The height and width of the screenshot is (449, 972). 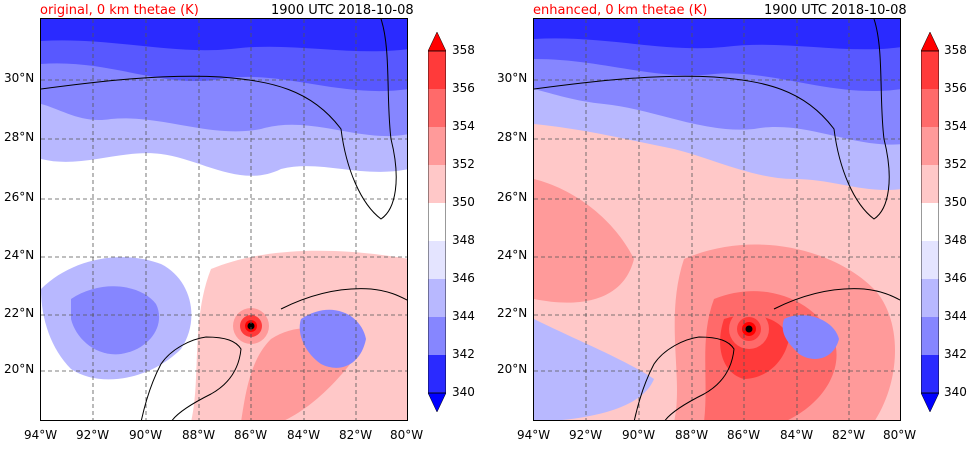 I want to click on left-colorbar-label: 358, so click(x=463, y=50).